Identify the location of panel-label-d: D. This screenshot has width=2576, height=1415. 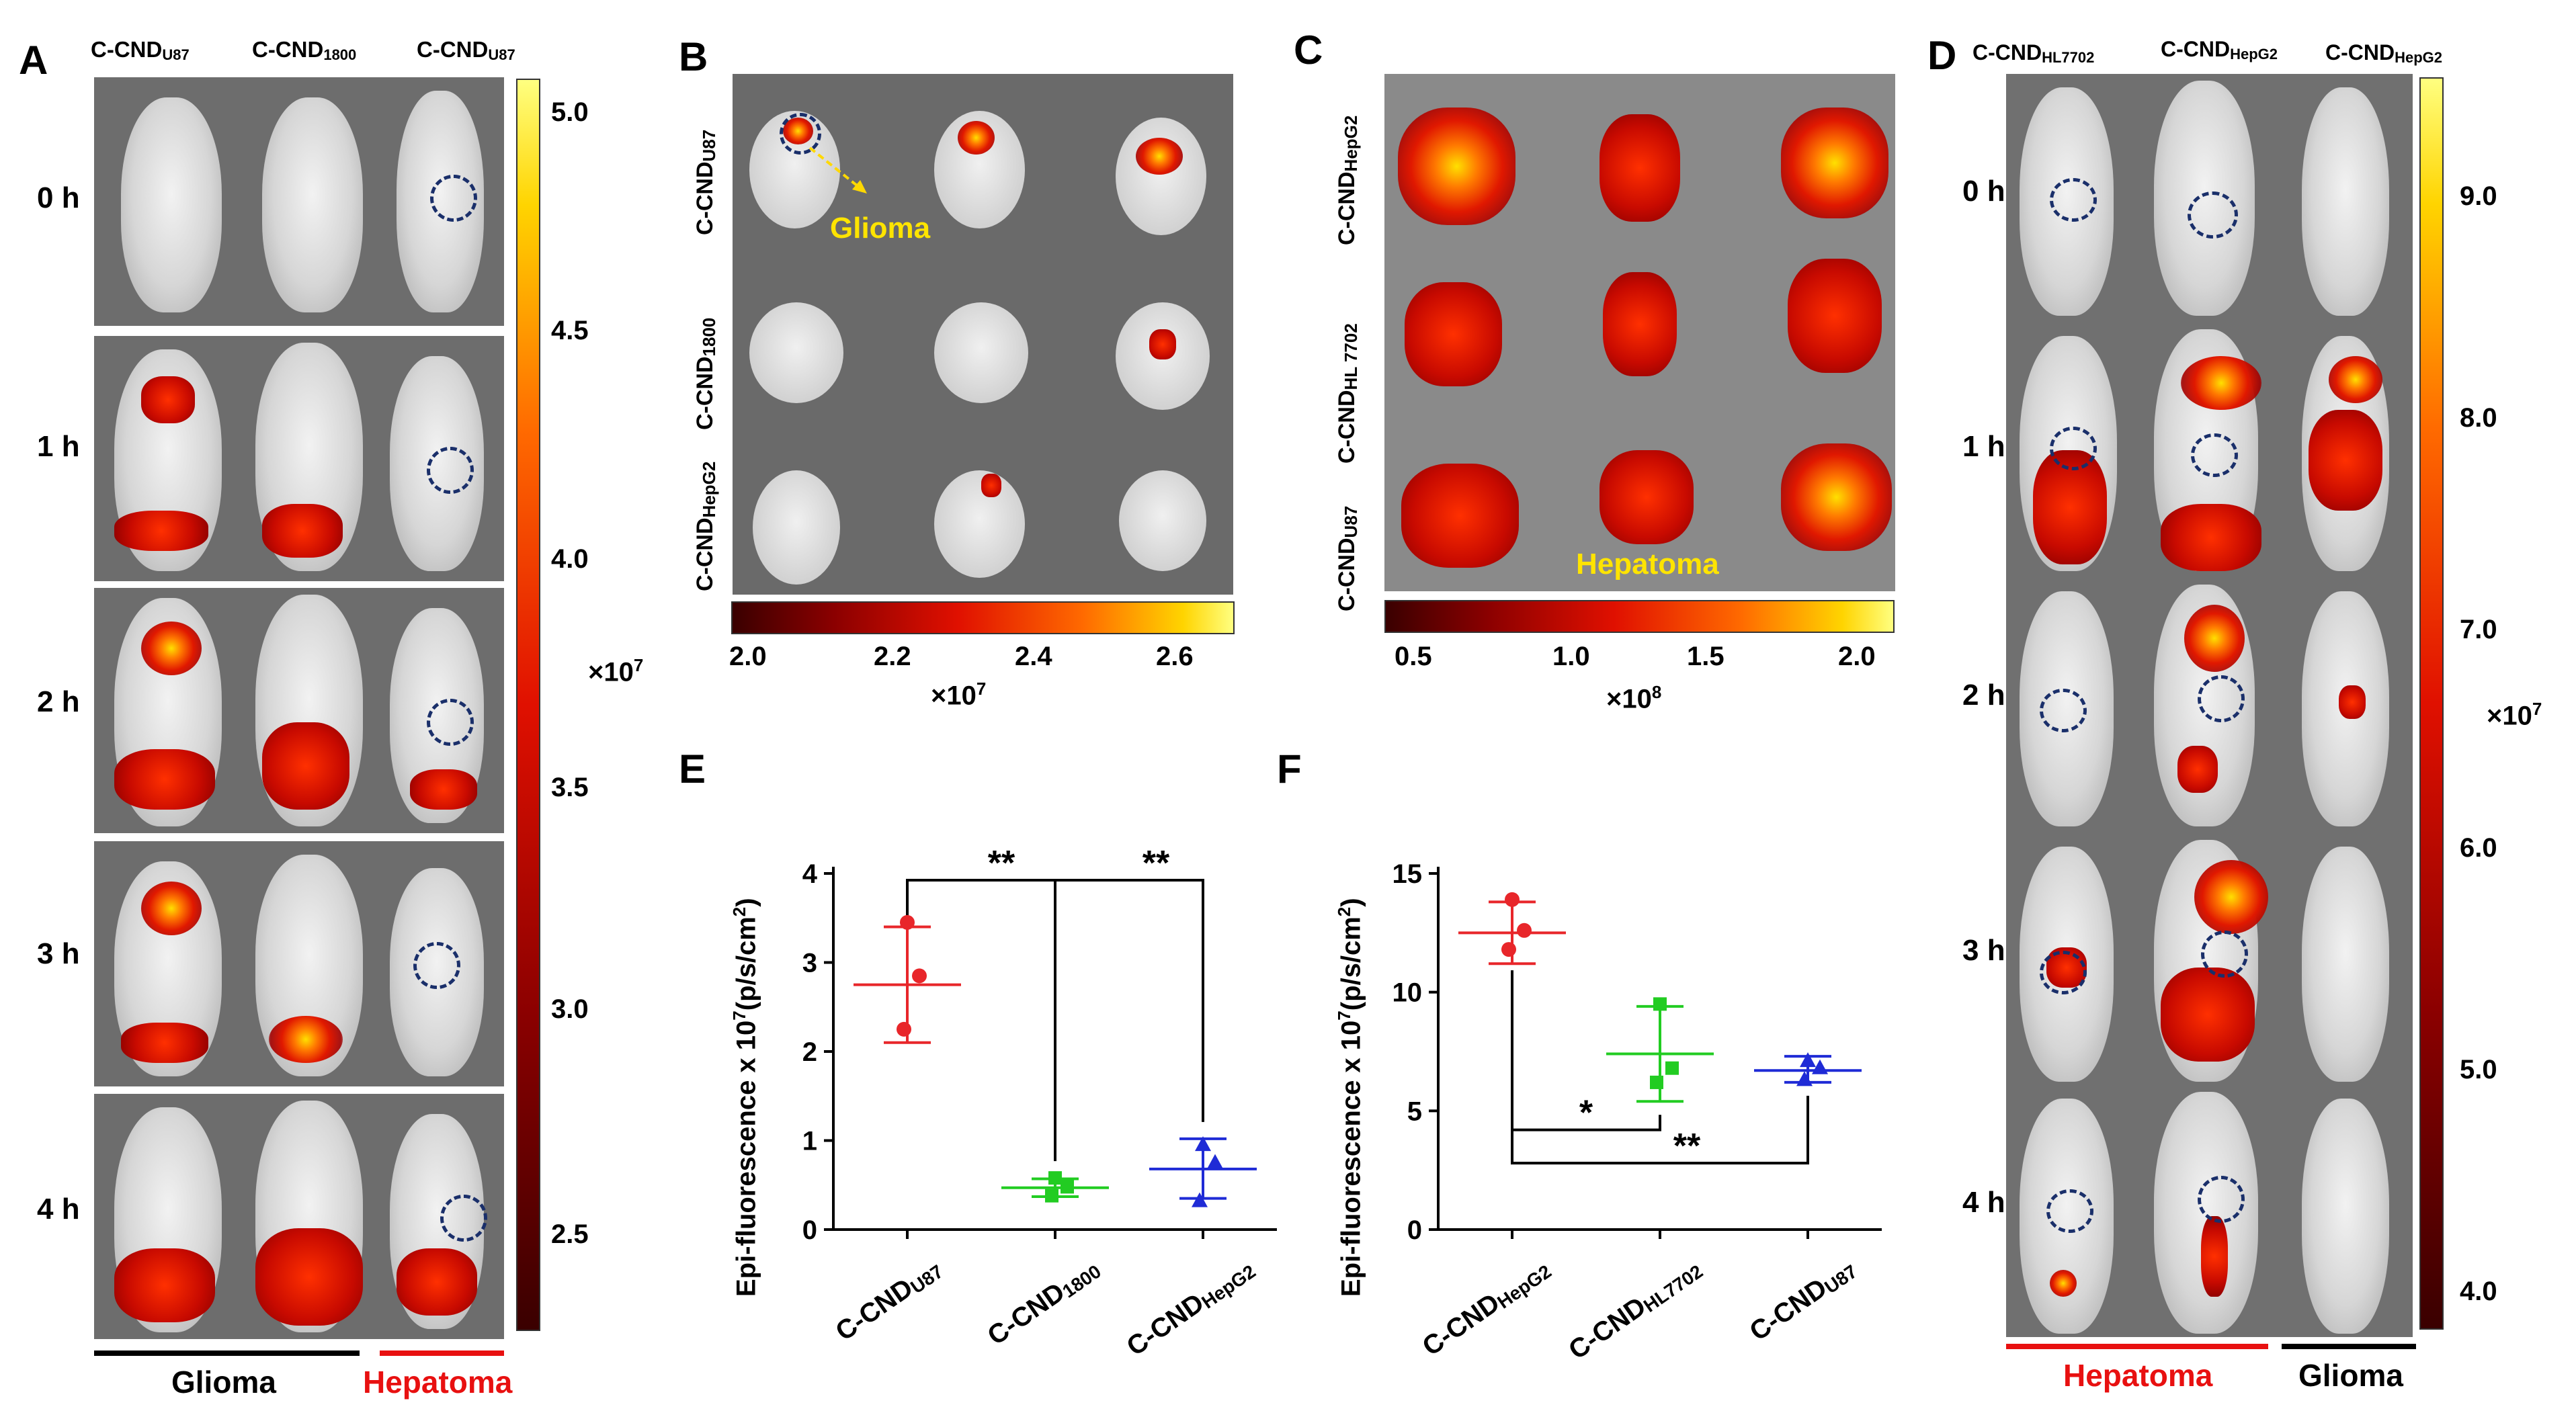
(1942, 55).